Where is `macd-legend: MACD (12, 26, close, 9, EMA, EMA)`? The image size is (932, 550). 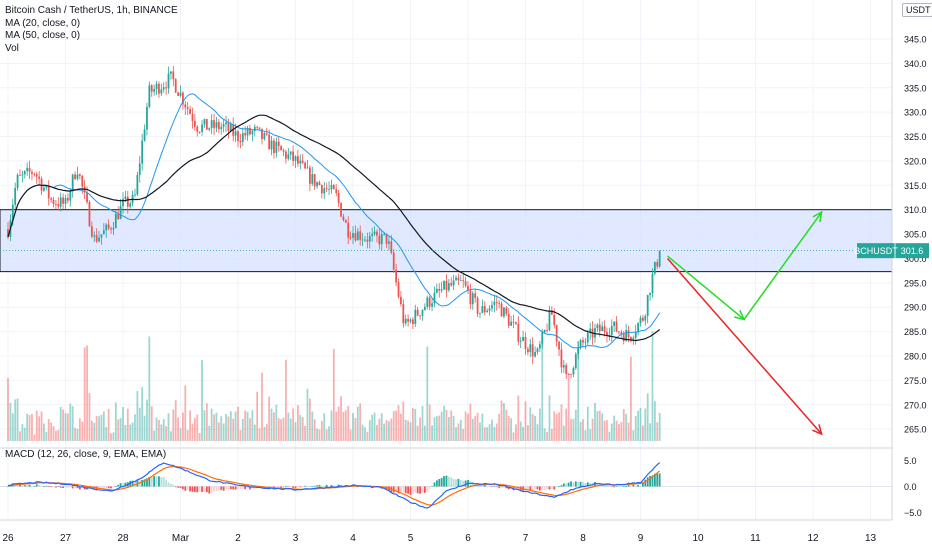 macd-legend: MACD (12, 26, close, 9, EMA, EMA) is located at coordinates (86, 454).